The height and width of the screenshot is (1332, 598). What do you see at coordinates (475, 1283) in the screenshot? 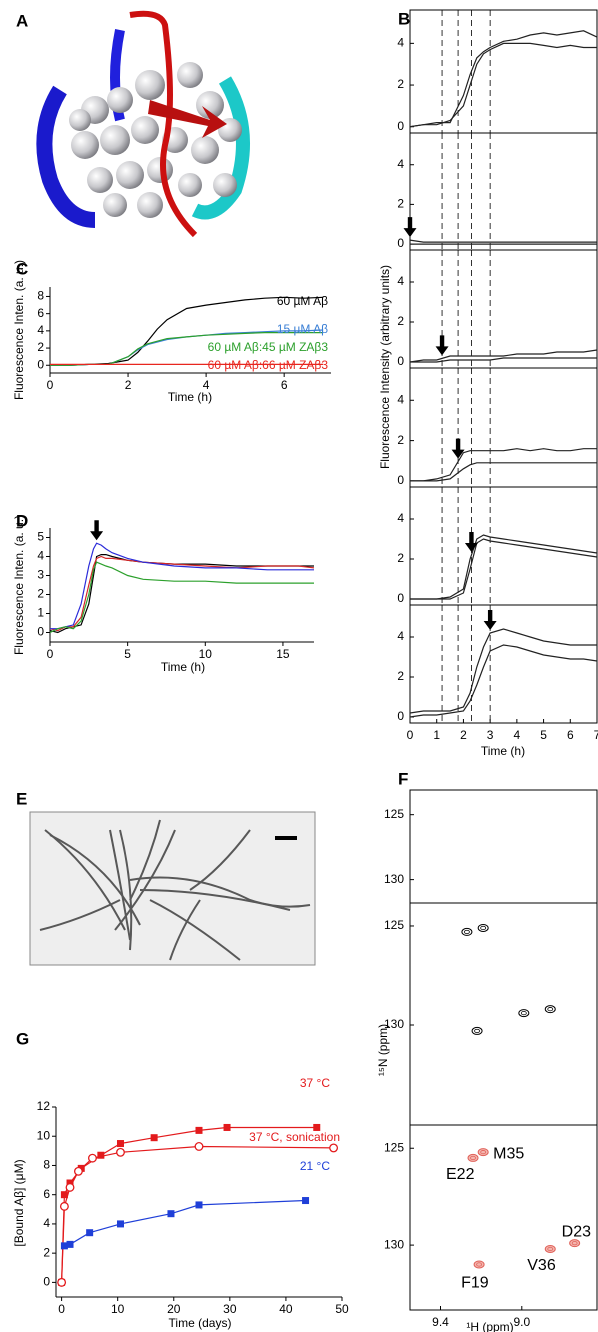
I see `peak-label: F19` at bounding box center [475, 1283].